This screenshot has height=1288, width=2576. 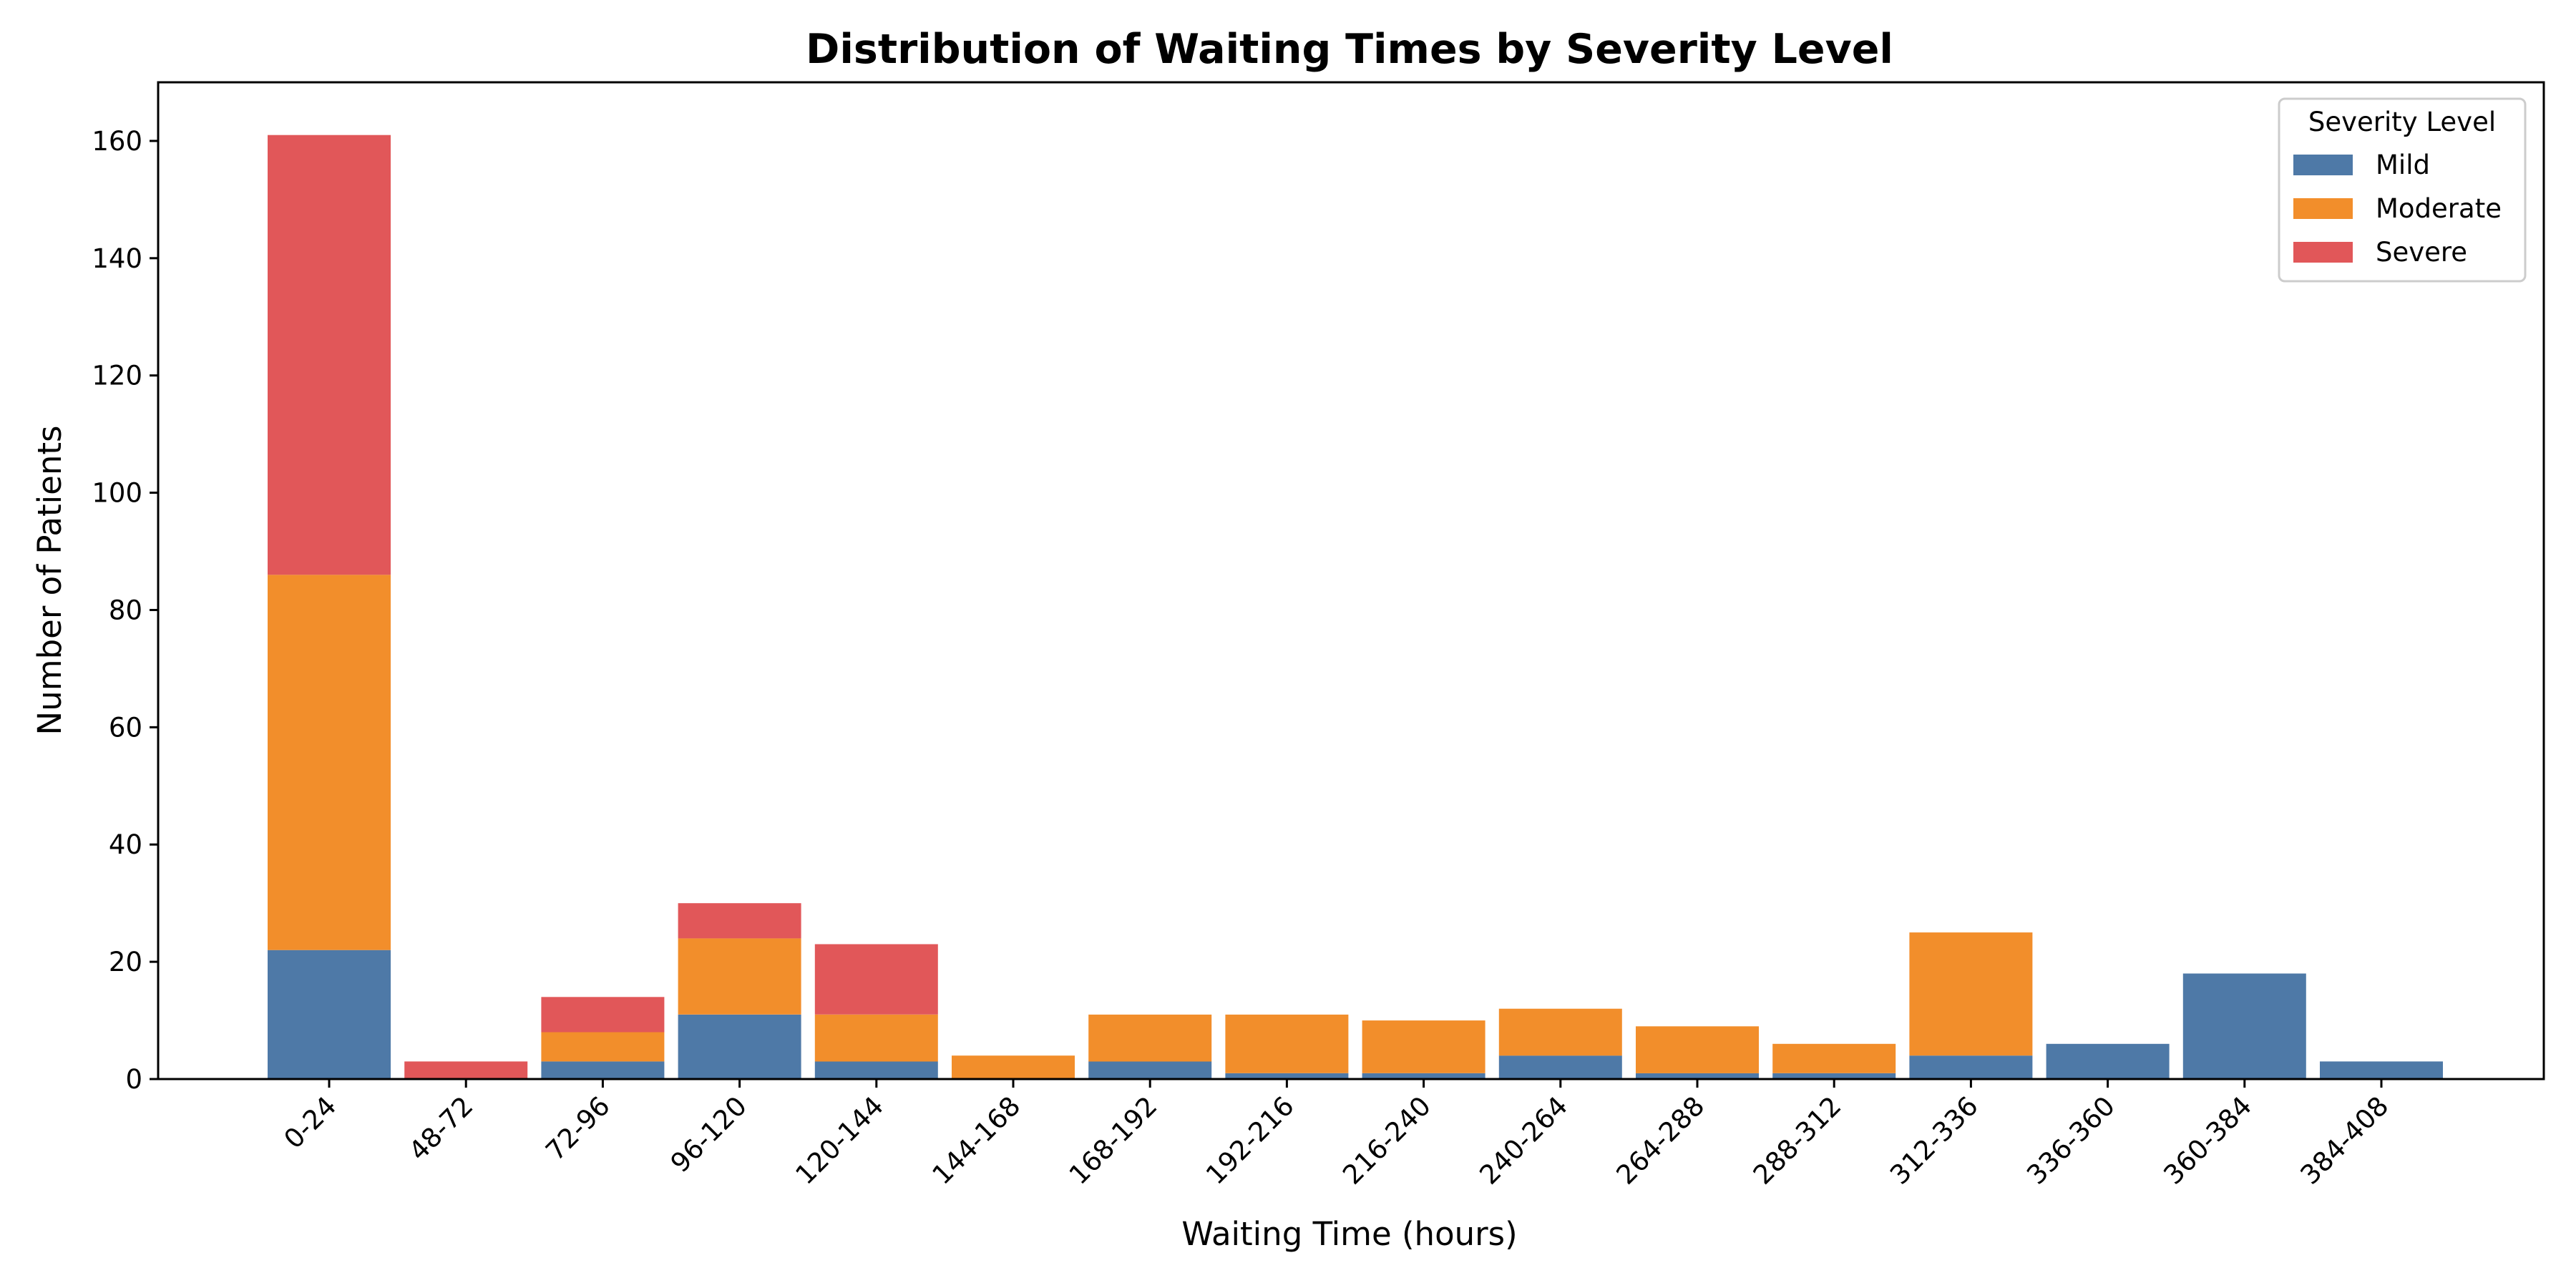 What do you see at coordinates (577, 1128) in the screenshot?
I see `x-tick-label: 72-96` at bounding box center [577, 1128].